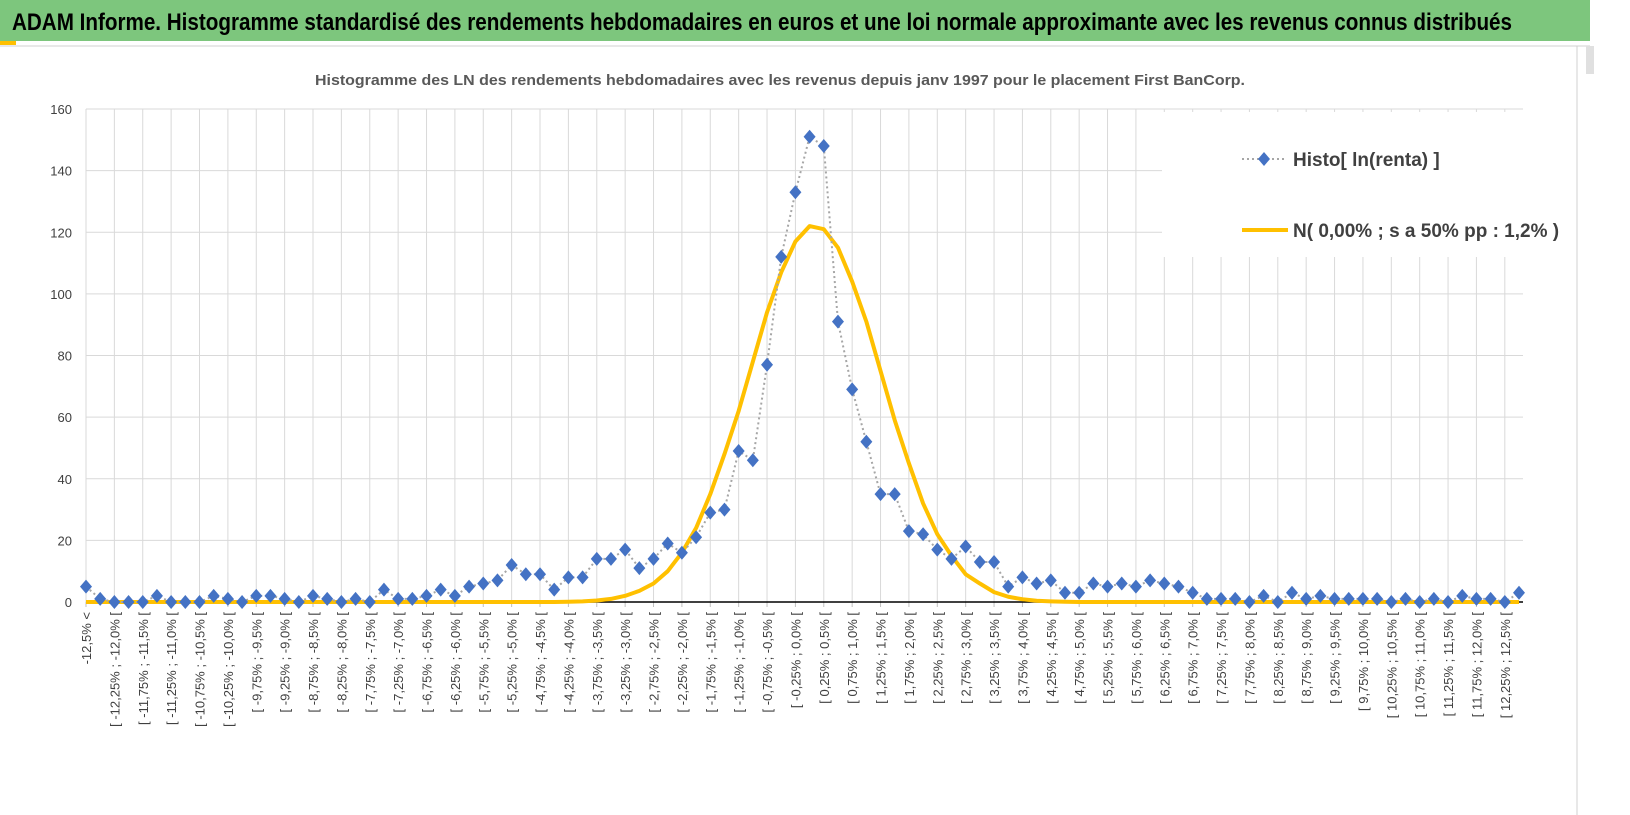  What do you see at coordinates (370, 662) in the screenshot?
I see `x-tick-label: [ -7,75% ; -7,5% [` at bounding box center [370, 662].